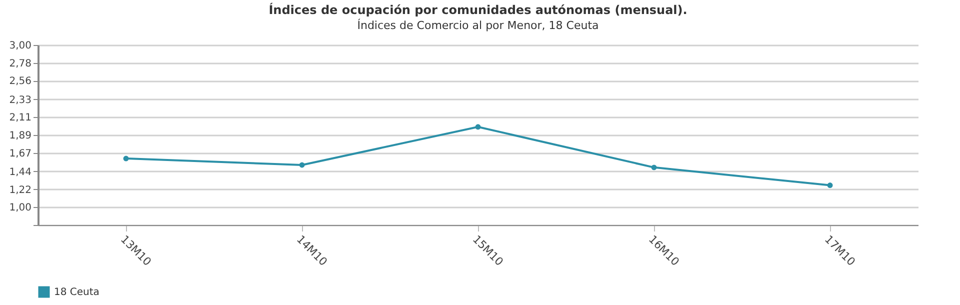 The width and height of the screenshot is (960, 305). What do you see at coordinates (20, 118) in the screenshot?
I see `y-tick-label: 2,11` at bounding box center [20, 118].